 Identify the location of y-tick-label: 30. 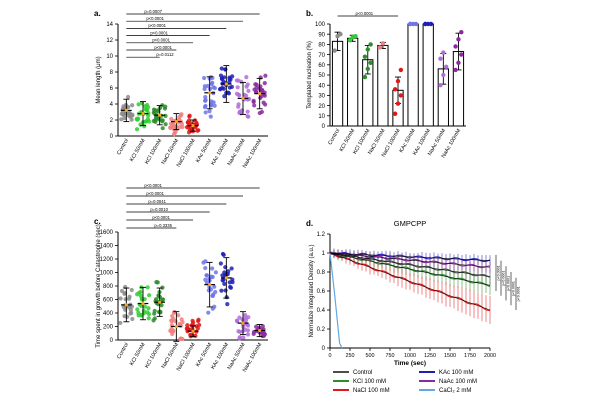
(321, 97).